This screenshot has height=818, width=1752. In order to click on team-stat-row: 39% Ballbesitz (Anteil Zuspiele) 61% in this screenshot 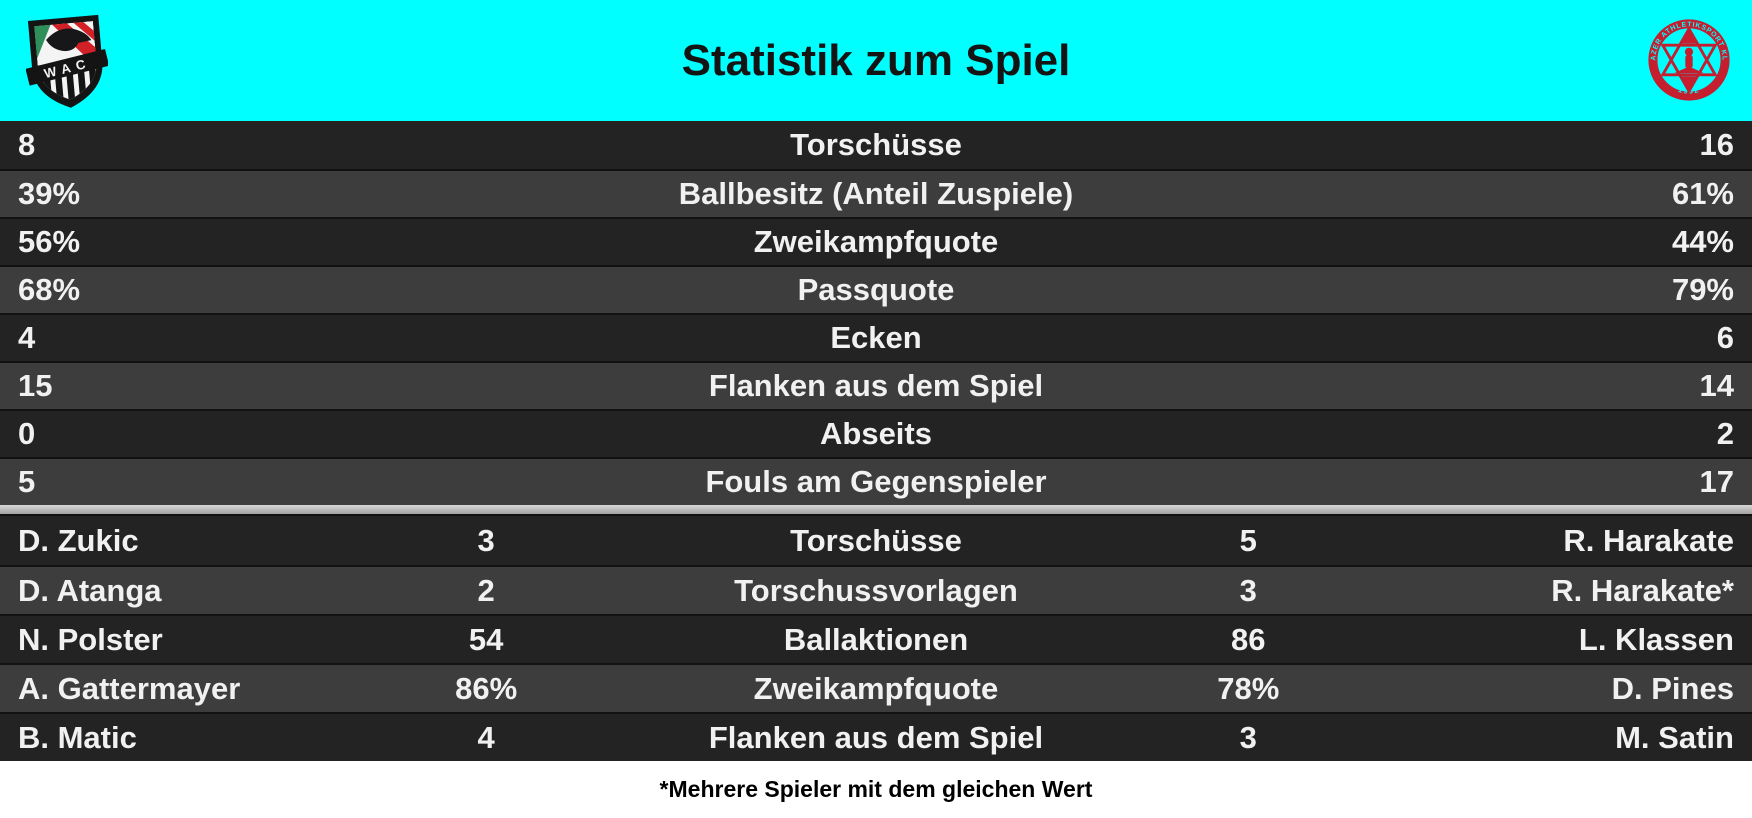, I will do `click(876, 193)`.